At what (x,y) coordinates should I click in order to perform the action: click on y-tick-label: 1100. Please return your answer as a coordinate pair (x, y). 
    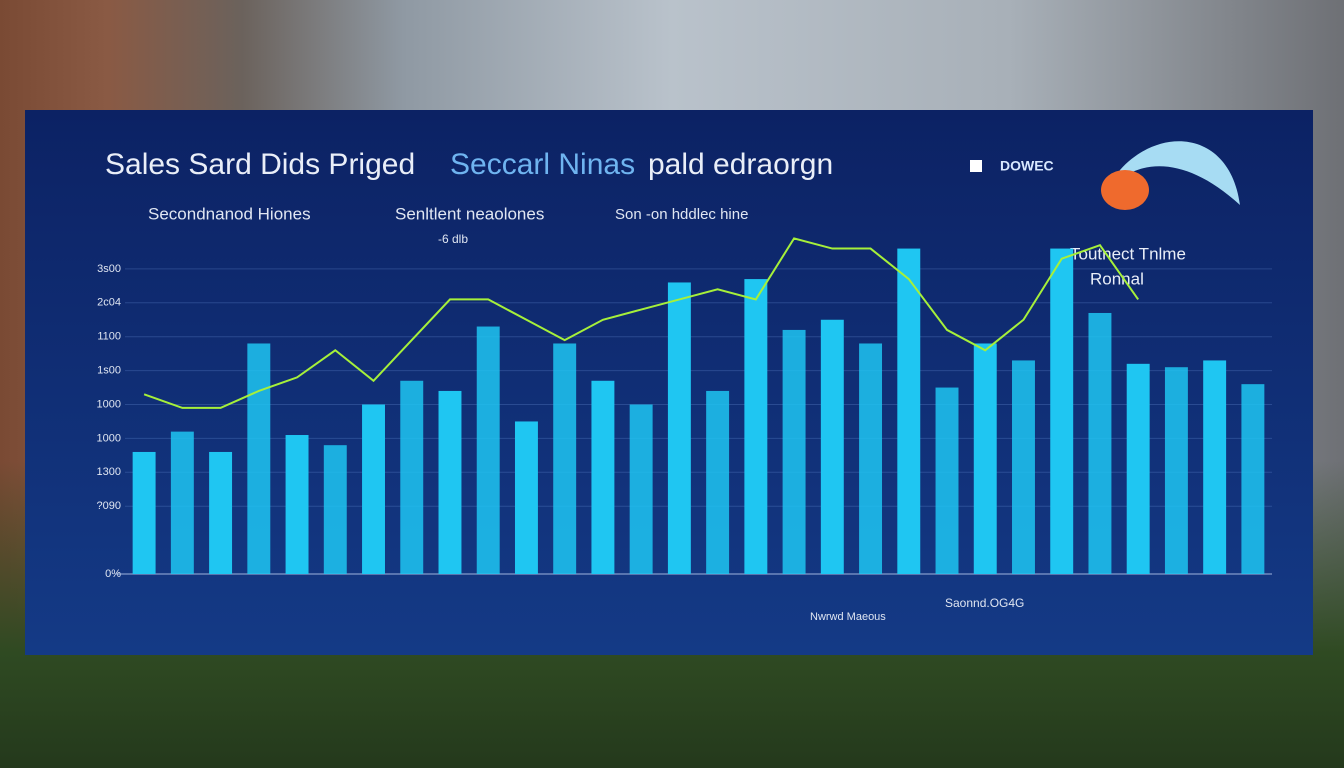
    Looking at the image, I should click on (109, 337).